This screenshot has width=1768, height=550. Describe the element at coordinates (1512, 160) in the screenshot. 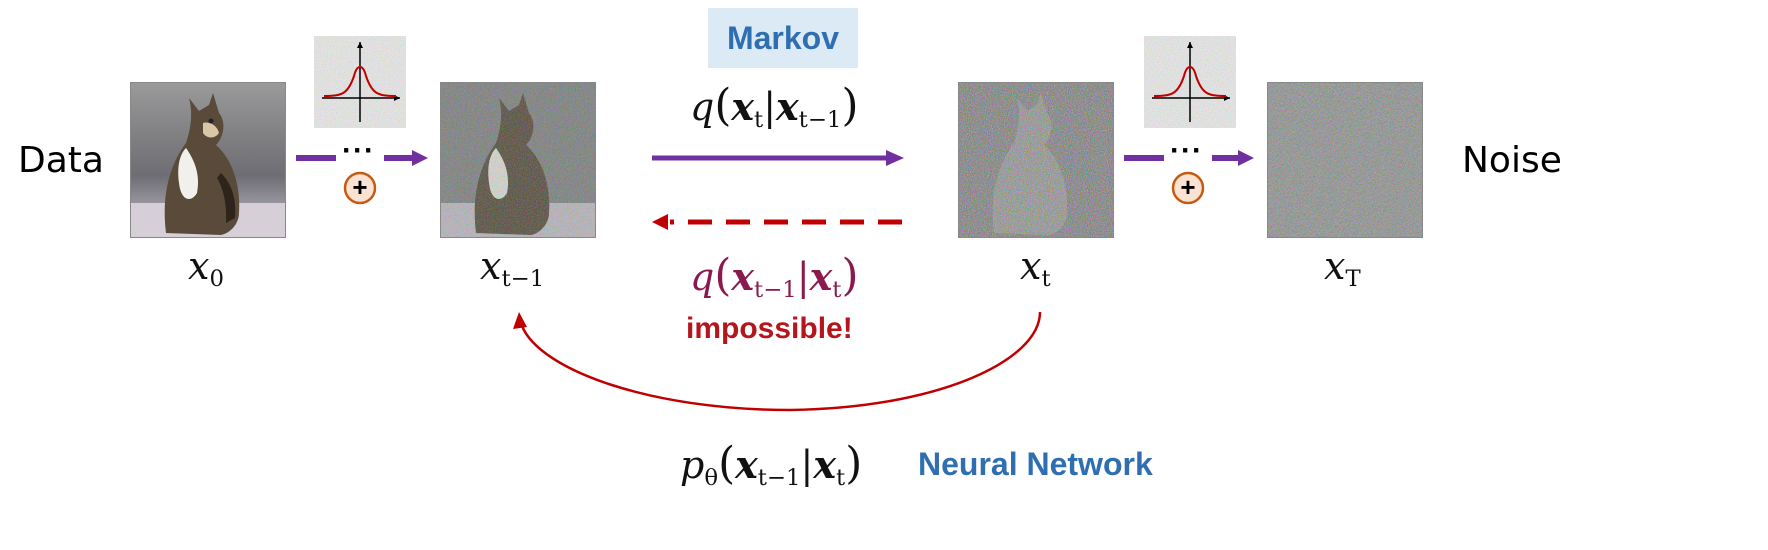

I see `noise-label: Noise` at that location.